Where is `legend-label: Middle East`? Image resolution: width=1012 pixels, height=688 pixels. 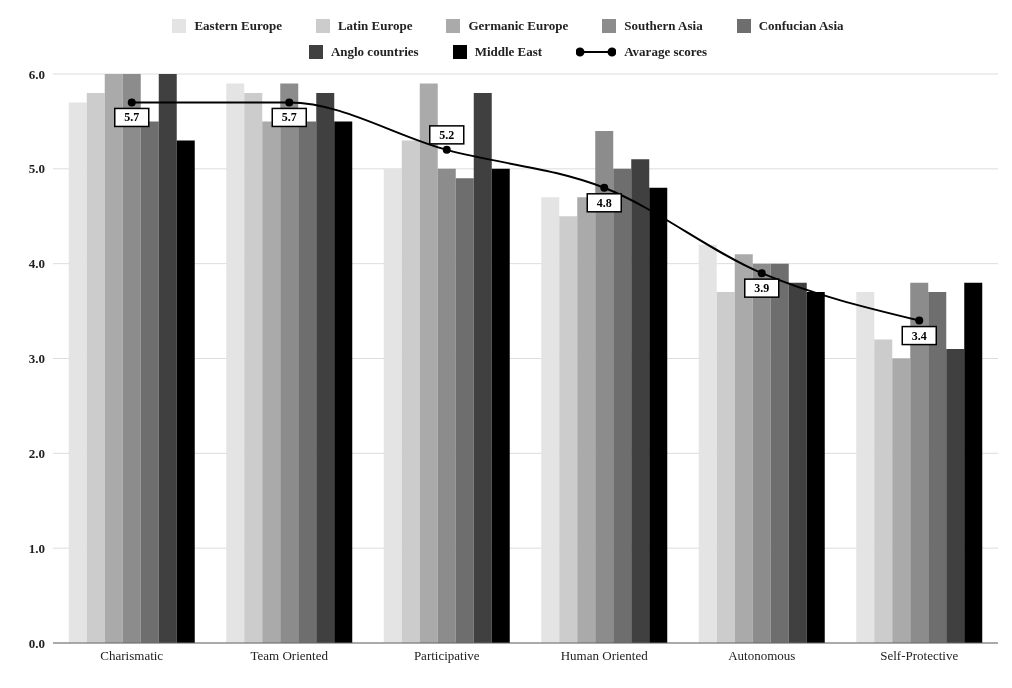 legend-label: Middle East is located at coordinates (508, 52).